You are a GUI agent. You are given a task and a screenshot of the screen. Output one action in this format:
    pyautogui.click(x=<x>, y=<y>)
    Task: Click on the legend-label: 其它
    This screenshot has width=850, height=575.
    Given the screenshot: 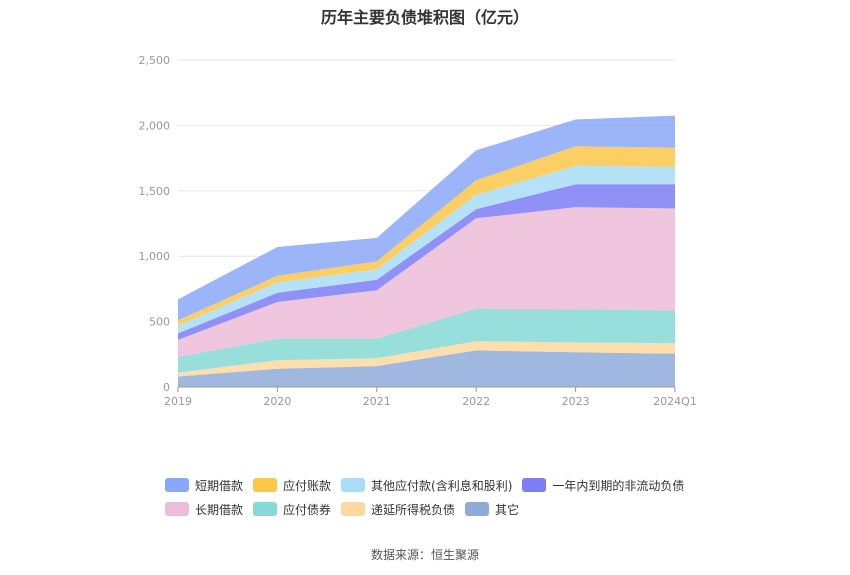 What is the action you would take?
    pyautogui.click(x=507, y=509)
    